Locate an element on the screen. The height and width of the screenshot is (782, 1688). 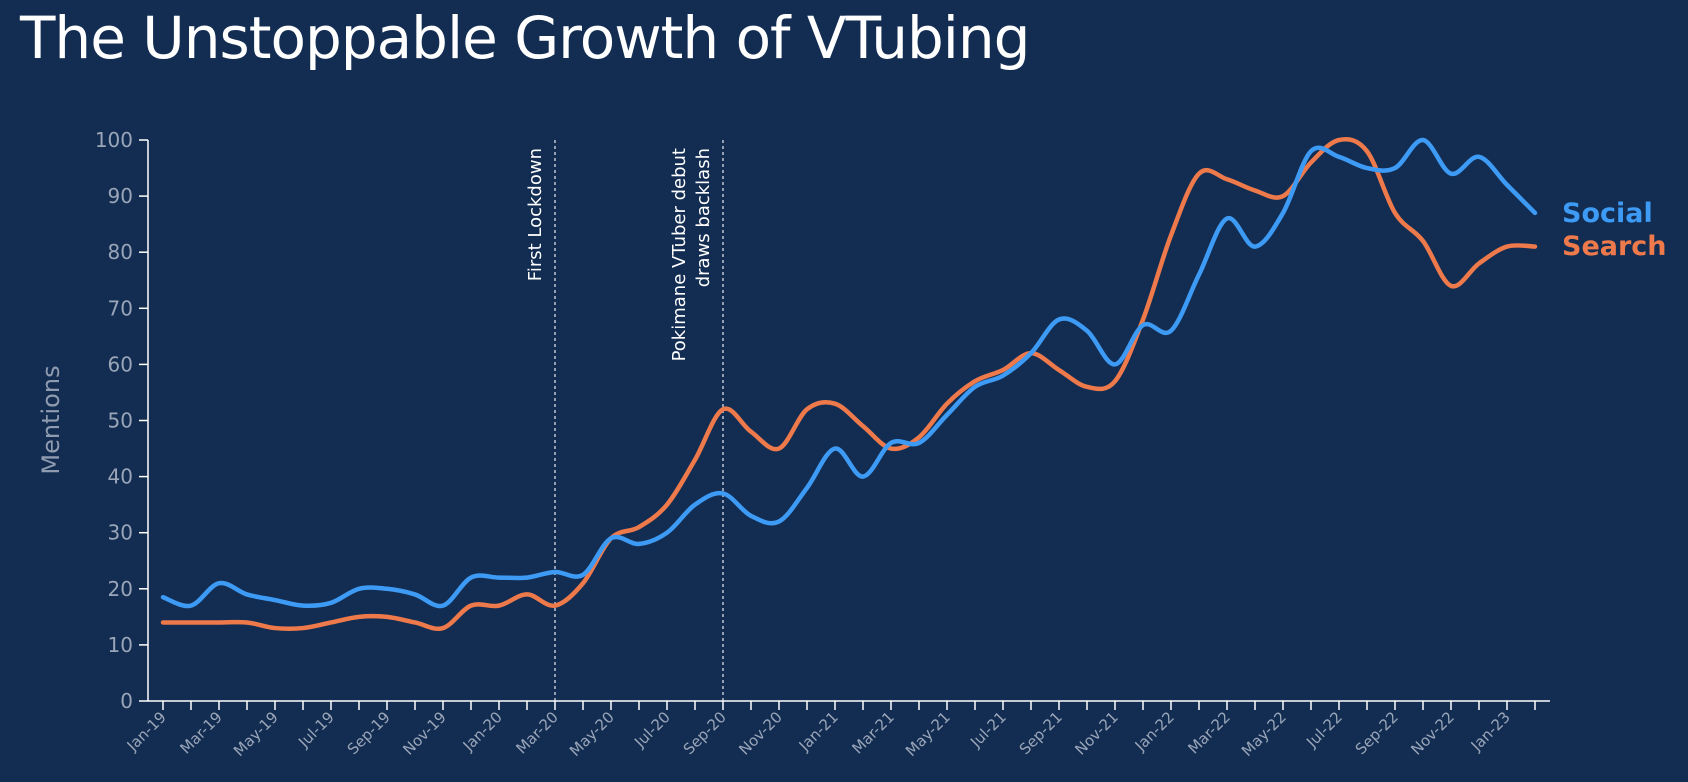
x-tick-label: Jul-22 is located at coordinates (1324, 730).